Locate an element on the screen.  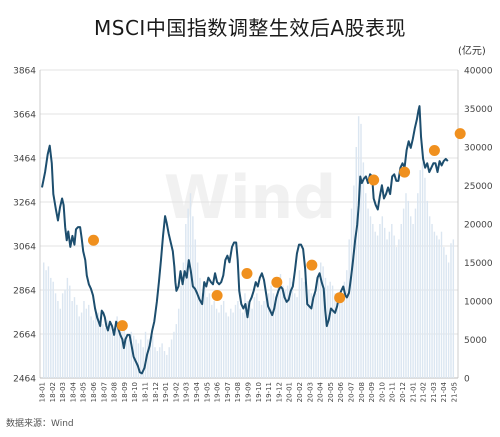
x-tick-label: 18-05 is located at coordinates (84, 392).